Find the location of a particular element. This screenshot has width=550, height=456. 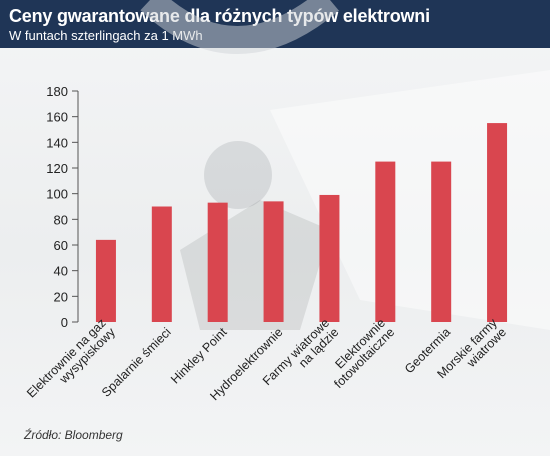

y-tick-label: 140 is located at coordinates (57, 142).